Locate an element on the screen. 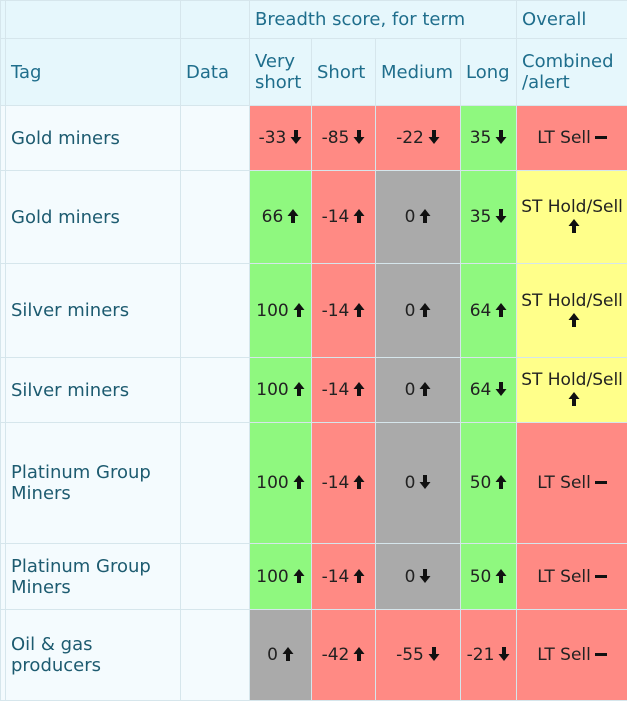 This screenshot has height=701, width=627. score-value: -42 is located at coordinates (336, 655).